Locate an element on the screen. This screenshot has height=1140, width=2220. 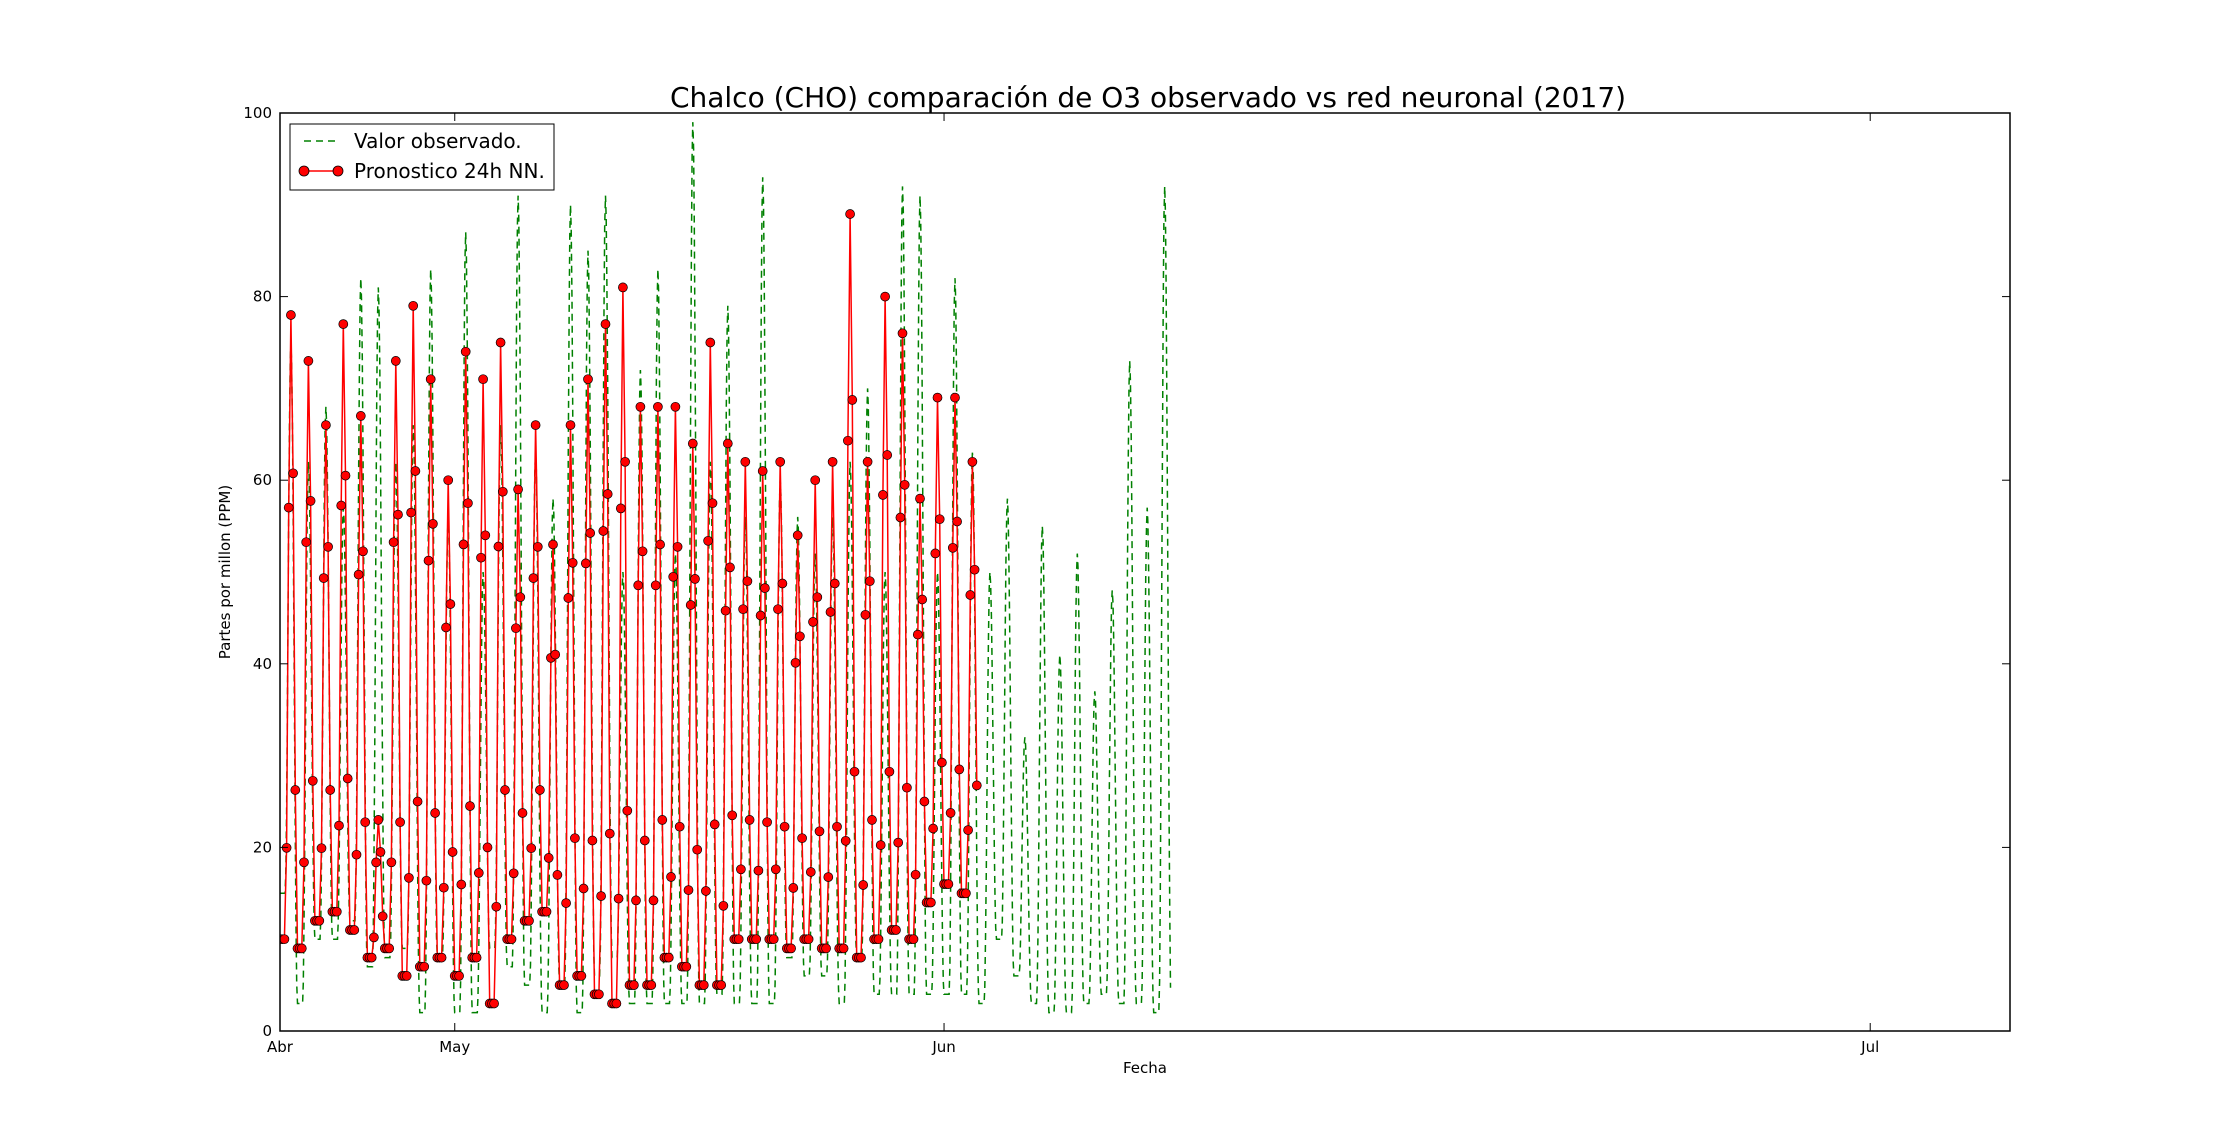
y-tick-label: 40 is located at coordinates (262, 664).